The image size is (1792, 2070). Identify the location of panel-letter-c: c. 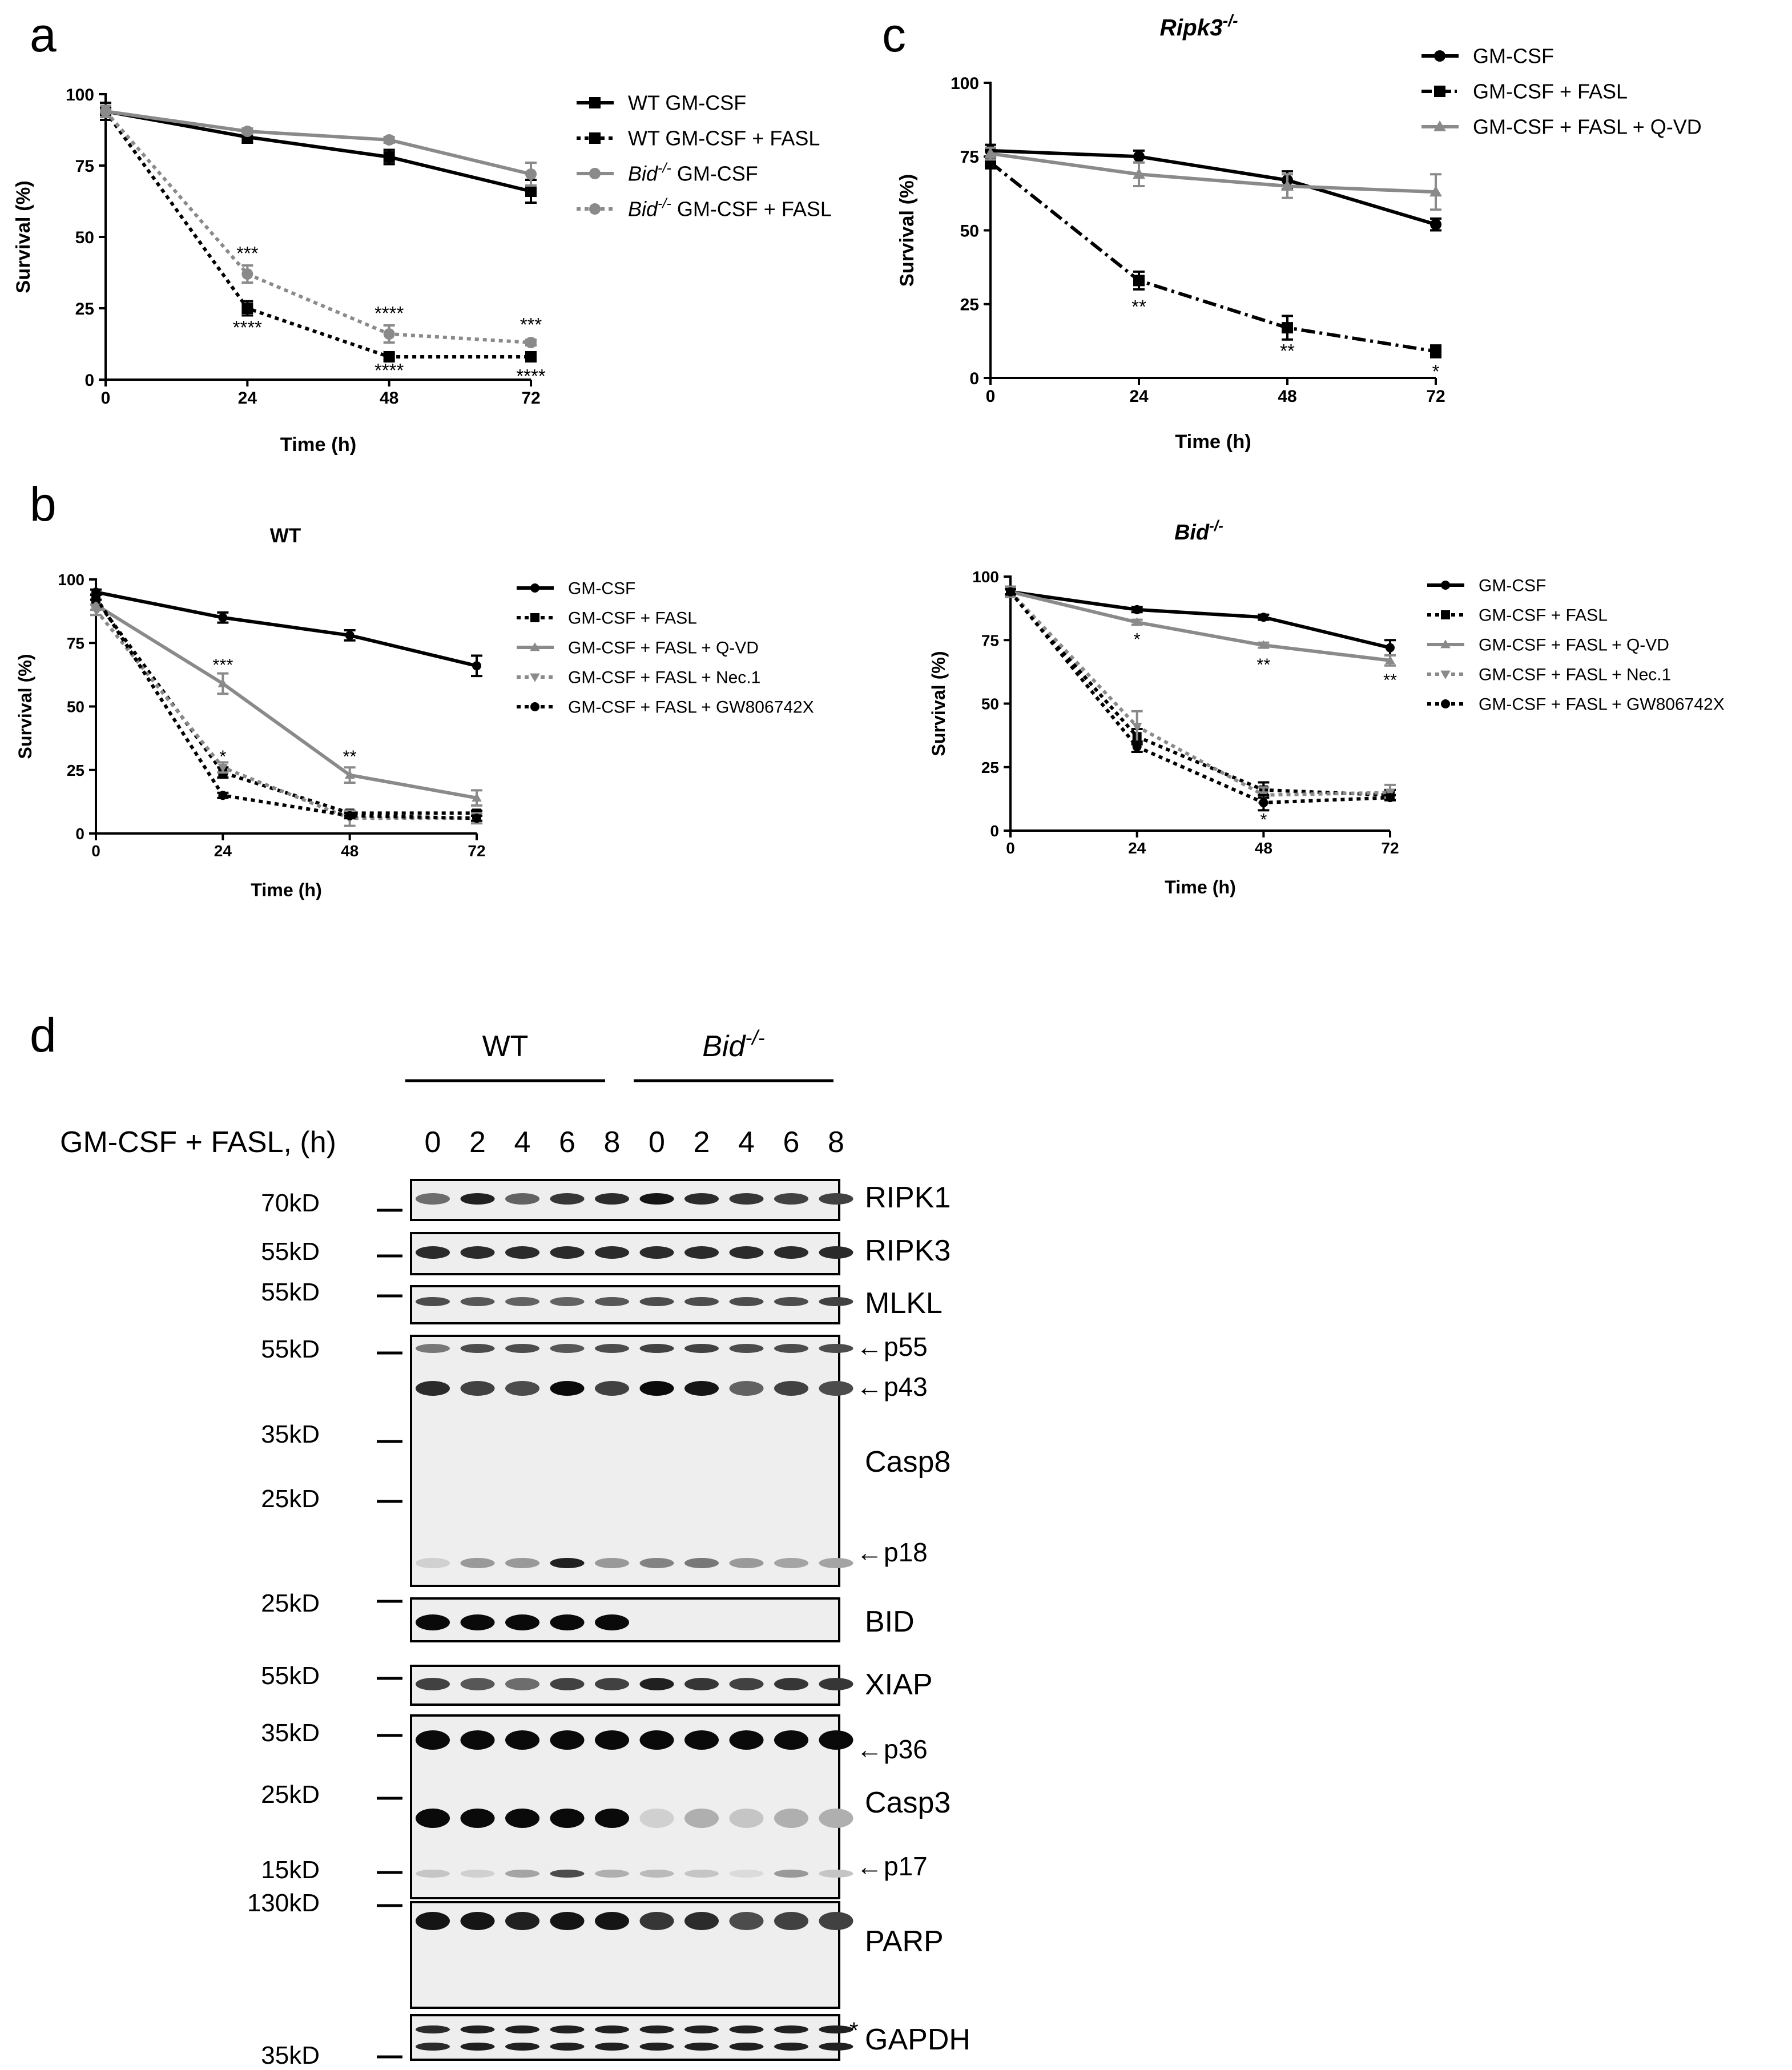
(894, 35).